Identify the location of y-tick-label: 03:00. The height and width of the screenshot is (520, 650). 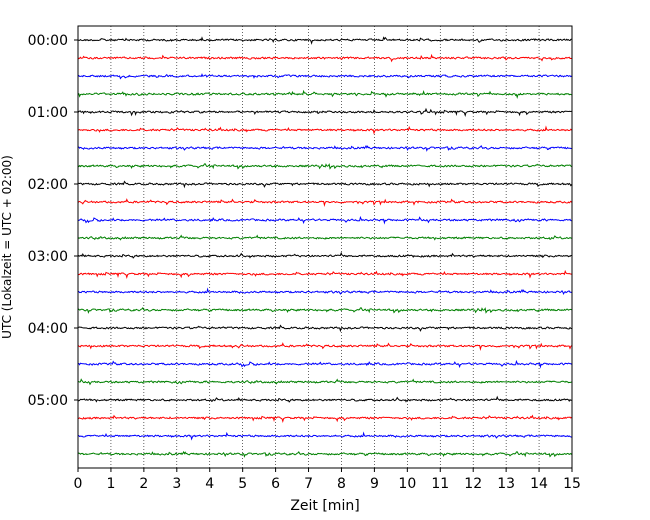
(48, 257).